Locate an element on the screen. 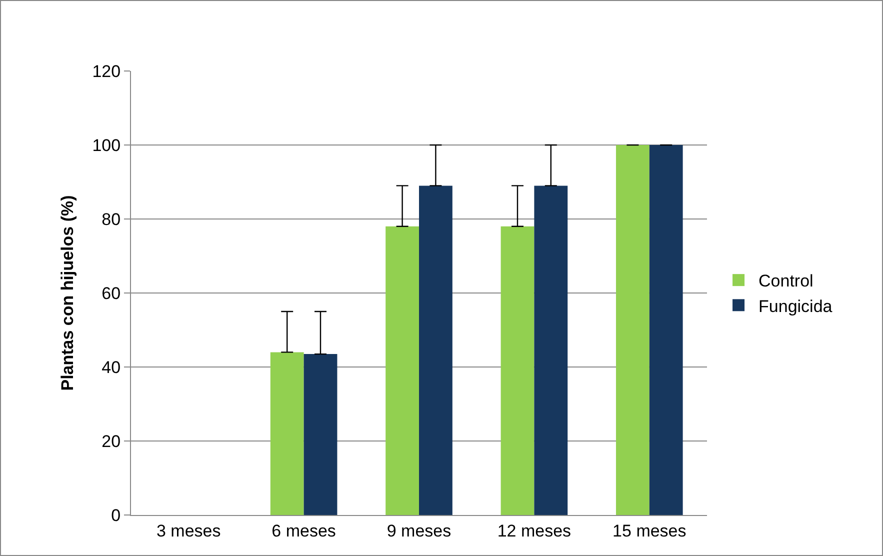 This screenshot has width=883, height=556. x-tick-label: 6 meses is located at coordinates (304, 530).